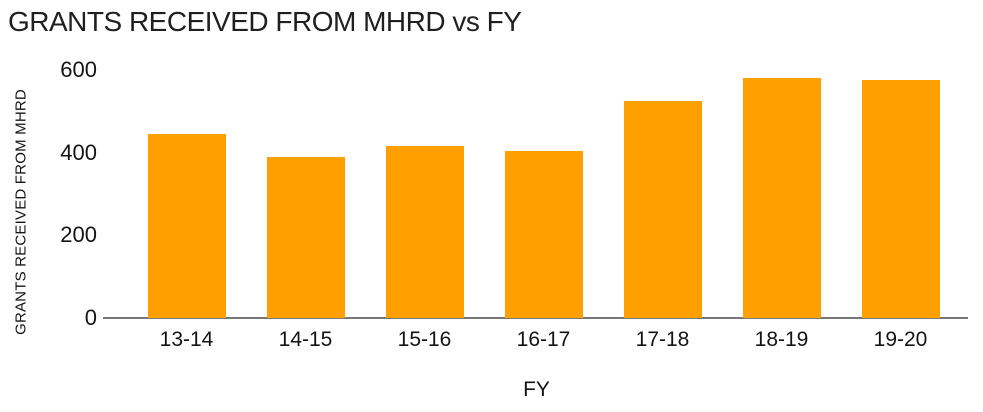 The height and width of the screenshot is (412, 983). What do you see at coordinates (900, 339) in the screenshot?
I see `x-tick-label: 19-20` at bounding box center [900, 339].